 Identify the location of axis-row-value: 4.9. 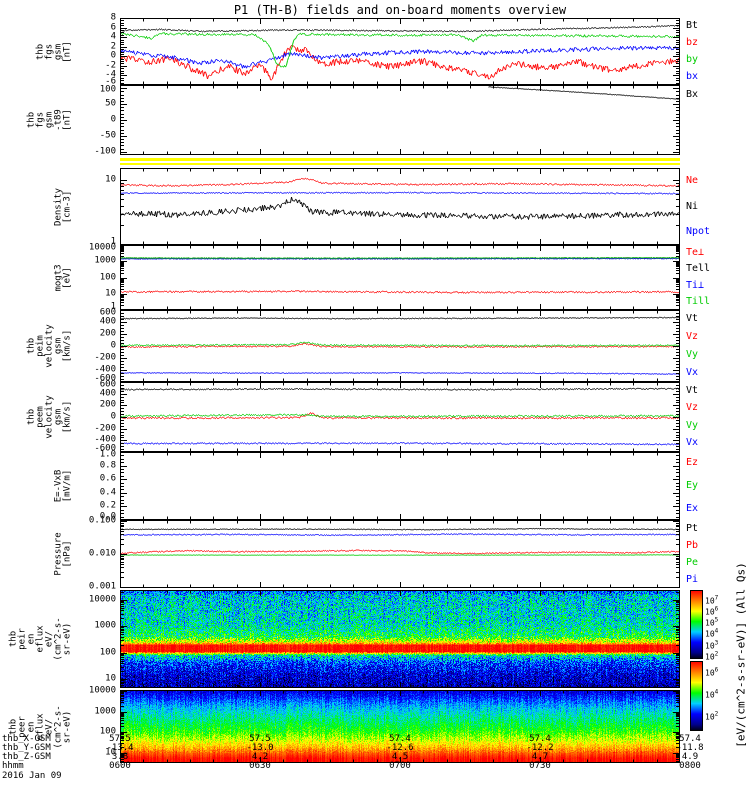
(690, 757).